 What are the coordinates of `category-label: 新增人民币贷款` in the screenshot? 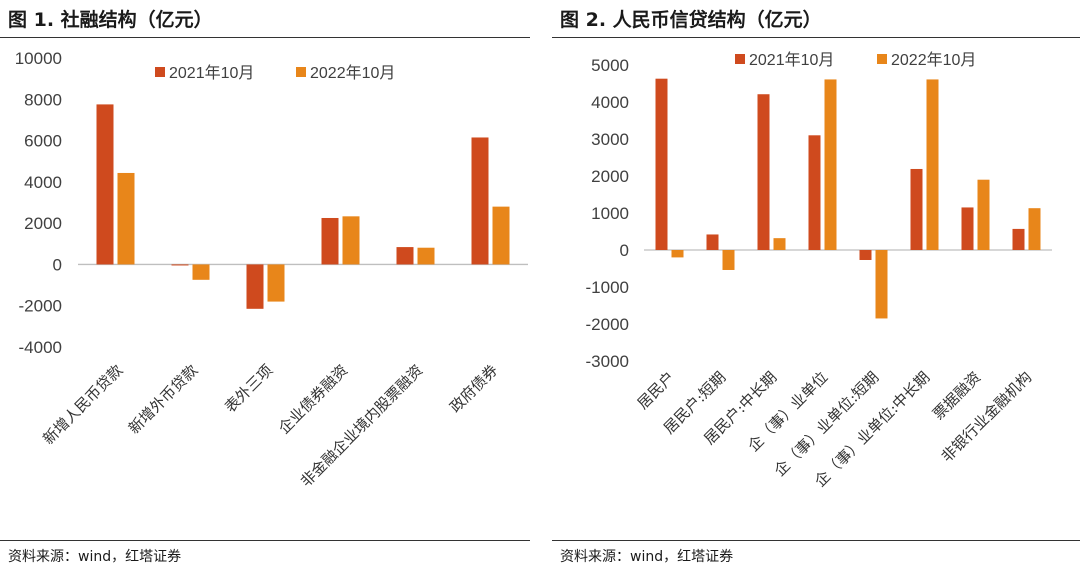 It's located at (82, 404).